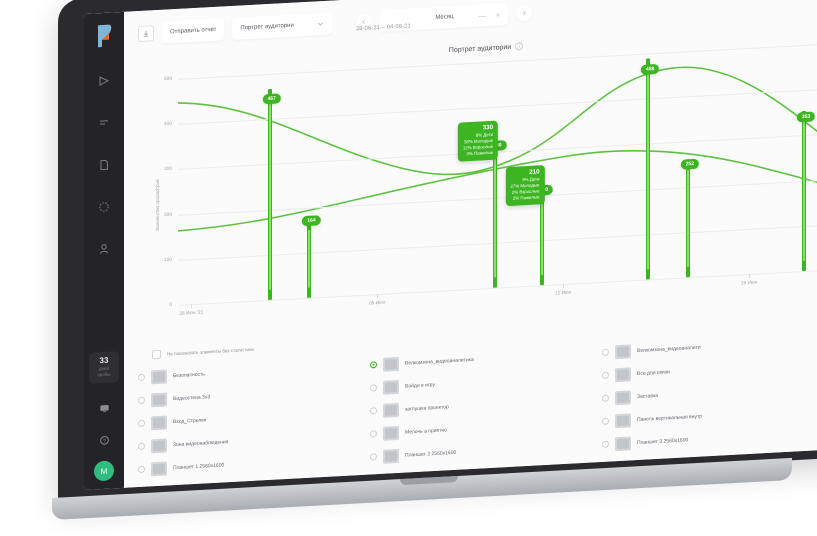 This screenshot has height=536, width=817. What do you see at coordinates (104, 35) in the screenshot?
I see `logo-icon` at bounding box center [104, 35].